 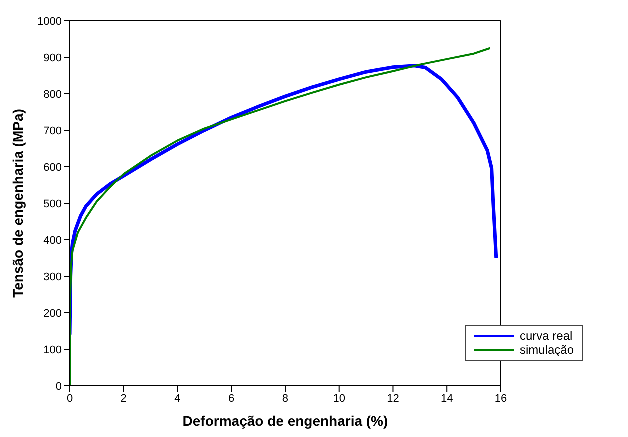 What do you see at coordinates (53, 58) in the screenshot?
I see `y-tick-label: 900` at bounding box center [53, 58].